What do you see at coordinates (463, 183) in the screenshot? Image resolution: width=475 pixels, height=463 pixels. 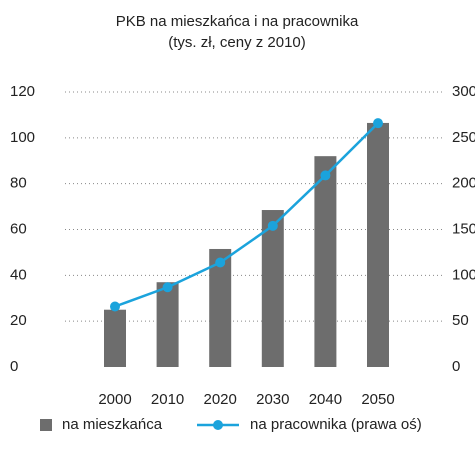 I see `y2-tick-label: 200` at bounding box center [463, 183].